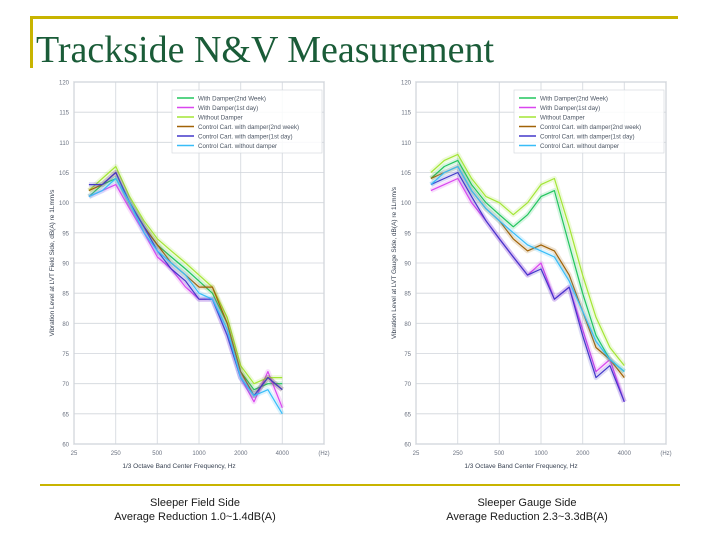  Describe the element at coordinates (31, 42) in the screenshot. I see `title-accent-rule-left` at that location.